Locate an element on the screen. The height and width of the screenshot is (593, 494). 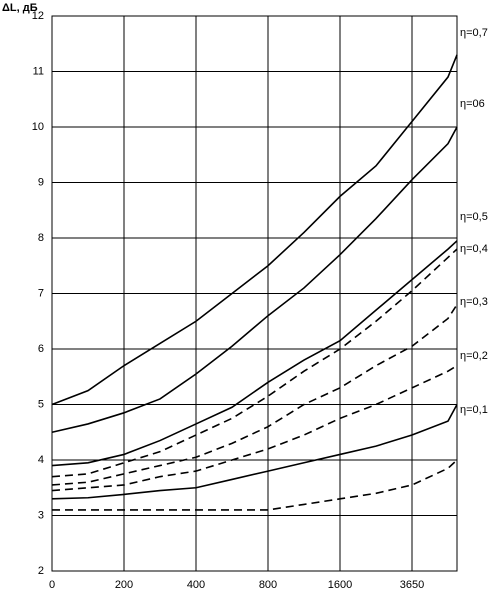
y-tick-label: 6 is located at coordinates (41, 349).